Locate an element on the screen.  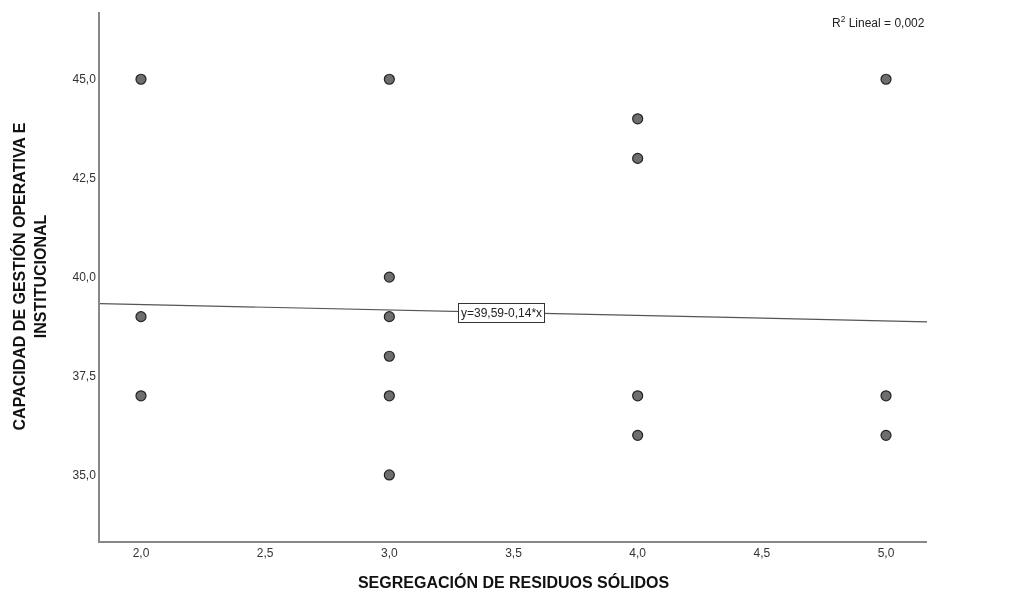
y-tick-label: 40,0 is located at coordinates (84, 277).